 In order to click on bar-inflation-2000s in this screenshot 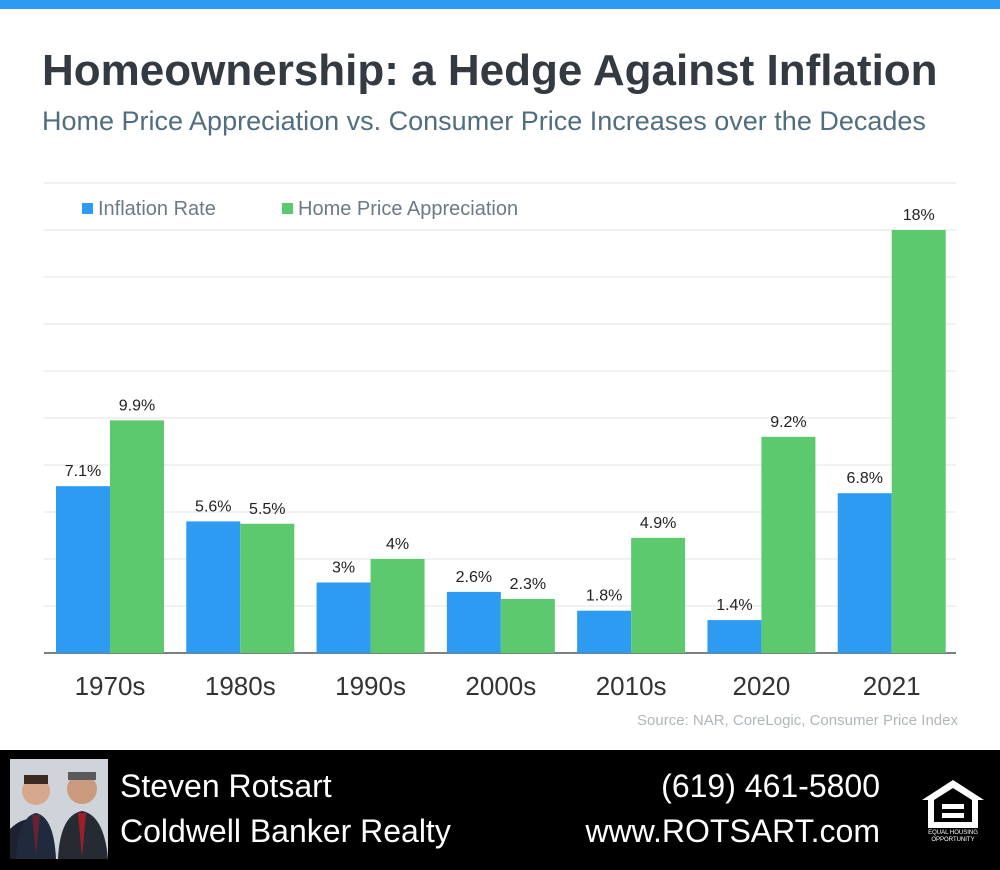, I will do `click(473, 622)`.